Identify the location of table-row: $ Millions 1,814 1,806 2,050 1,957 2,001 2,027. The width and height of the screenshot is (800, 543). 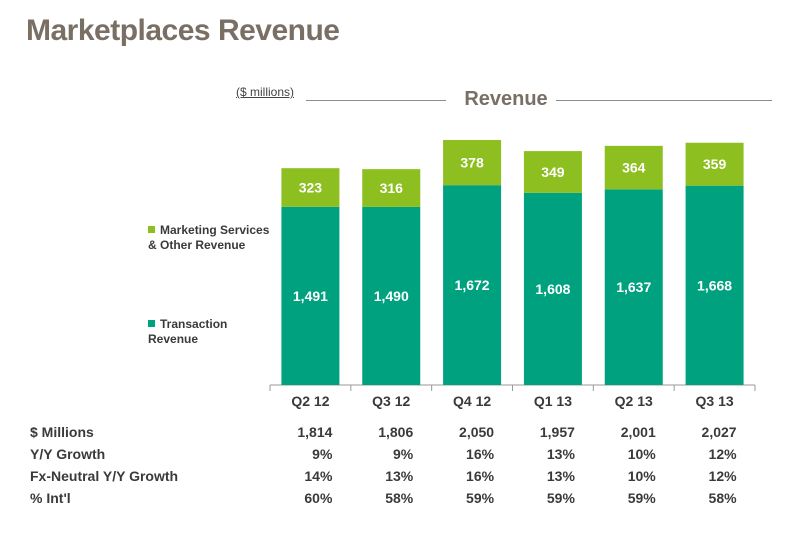
(400, 435).